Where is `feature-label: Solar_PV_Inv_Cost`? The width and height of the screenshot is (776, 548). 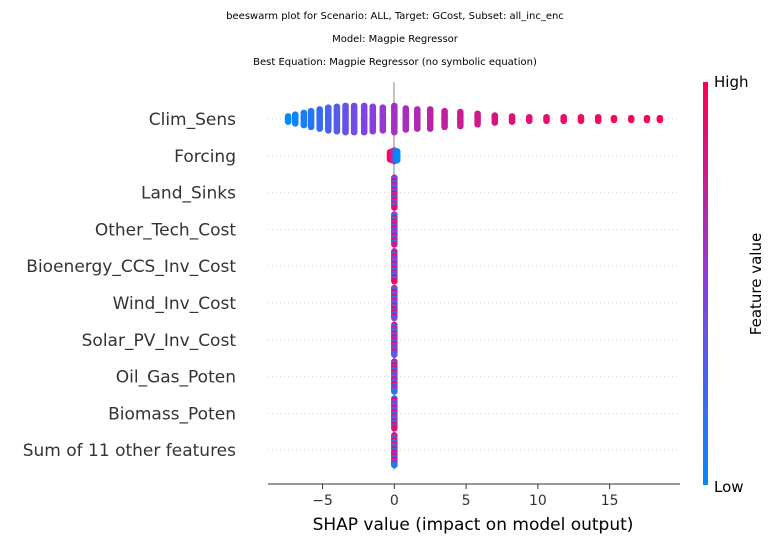 feature-label: Solar_PV_Inv_Cost is located at coordinates (159, 341).